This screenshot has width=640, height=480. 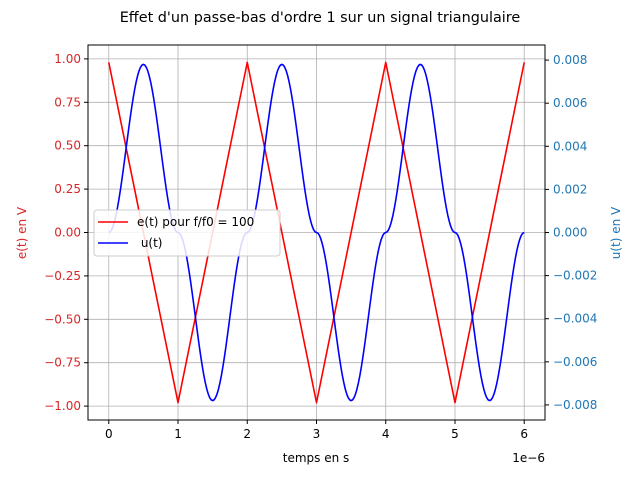 What do you see at coordinates (195, 222) in the screenshot?
I see `legend-label-e: e(t) pour f/f0 = 100` at bounding box center [195, 222].